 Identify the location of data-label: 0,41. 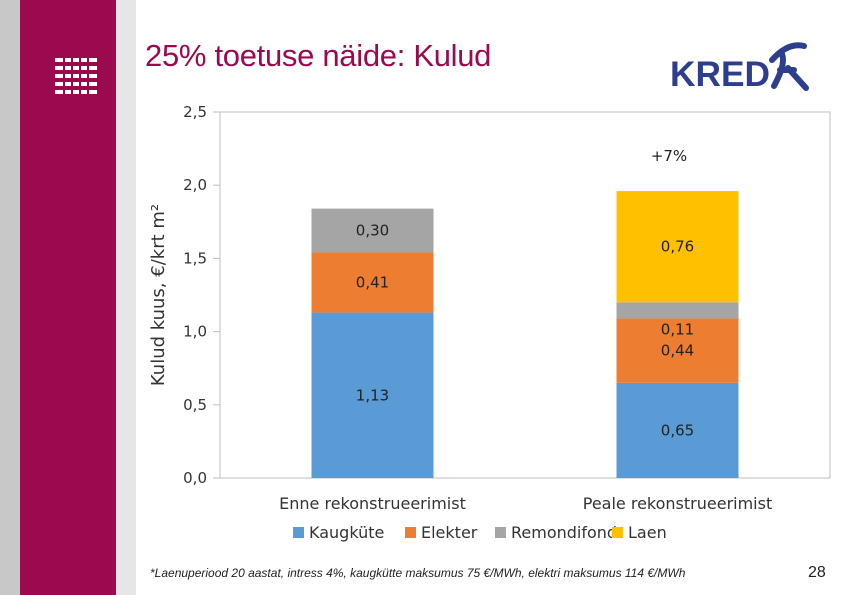
(372, 283).